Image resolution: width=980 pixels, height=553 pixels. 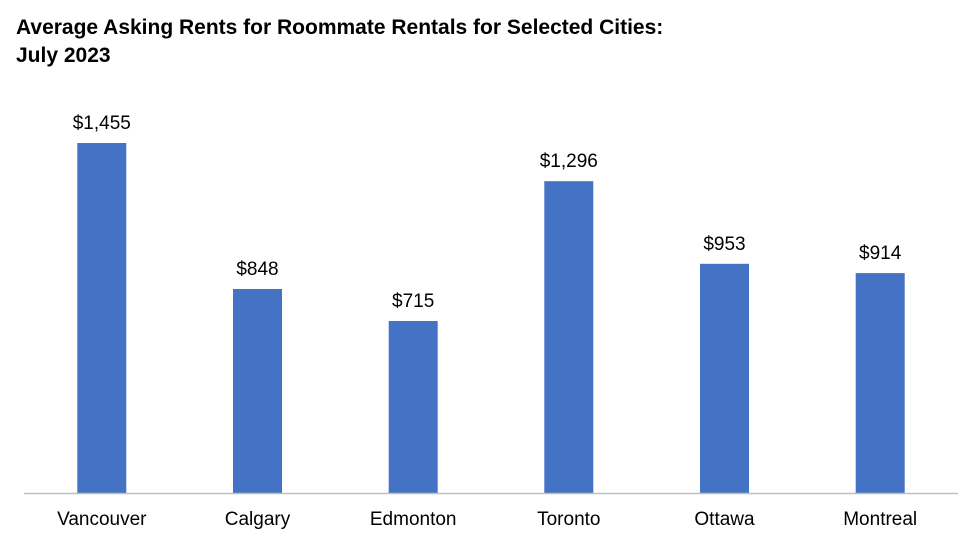 What do you see at coordinates (880, 519) in the screenshot?
I see `category-label-montreal: Montreal` at bounding box center [880, 519].